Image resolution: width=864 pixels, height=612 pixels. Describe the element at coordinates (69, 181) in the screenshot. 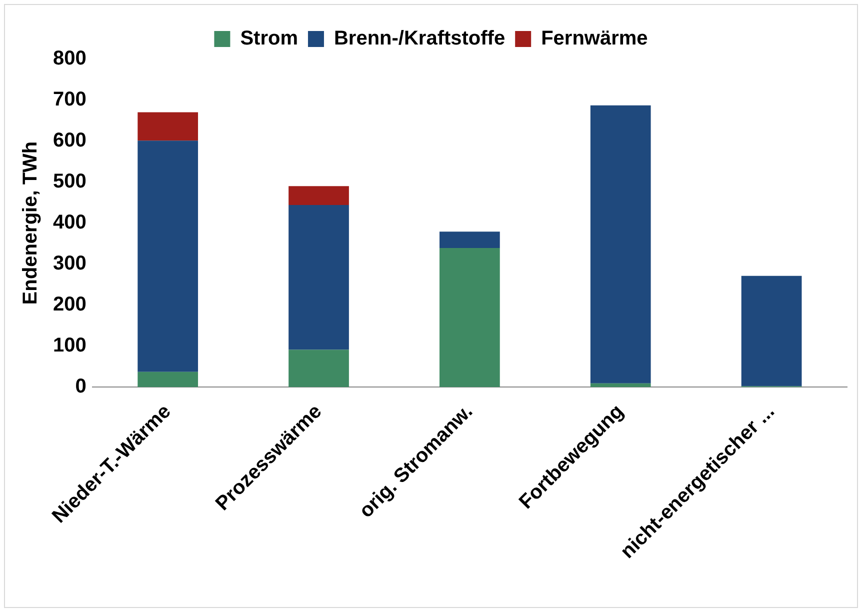

I see `y-tick-label: 500` at that location.